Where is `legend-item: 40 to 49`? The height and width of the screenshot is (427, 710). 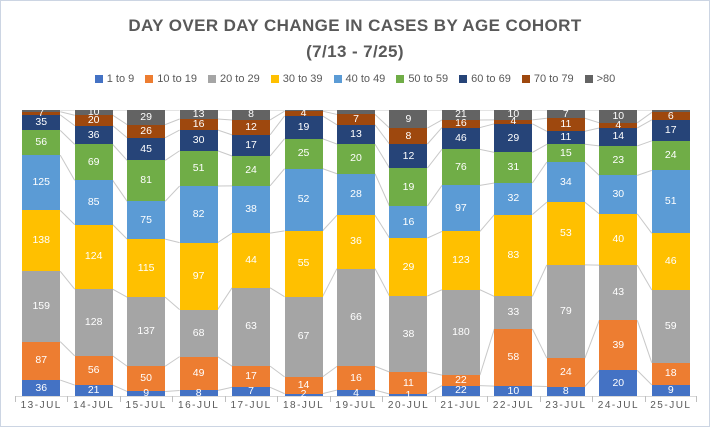 legend-item: 40 to 49 is located at coordinates (359, 79).